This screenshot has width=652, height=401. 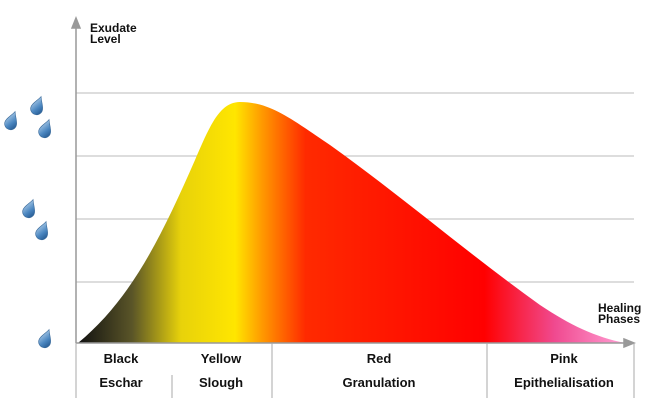 What do you see at coordinates (619, 308) in the screenshot?
I see `x-axis-label: Healing` at bounding box center [619, 308].